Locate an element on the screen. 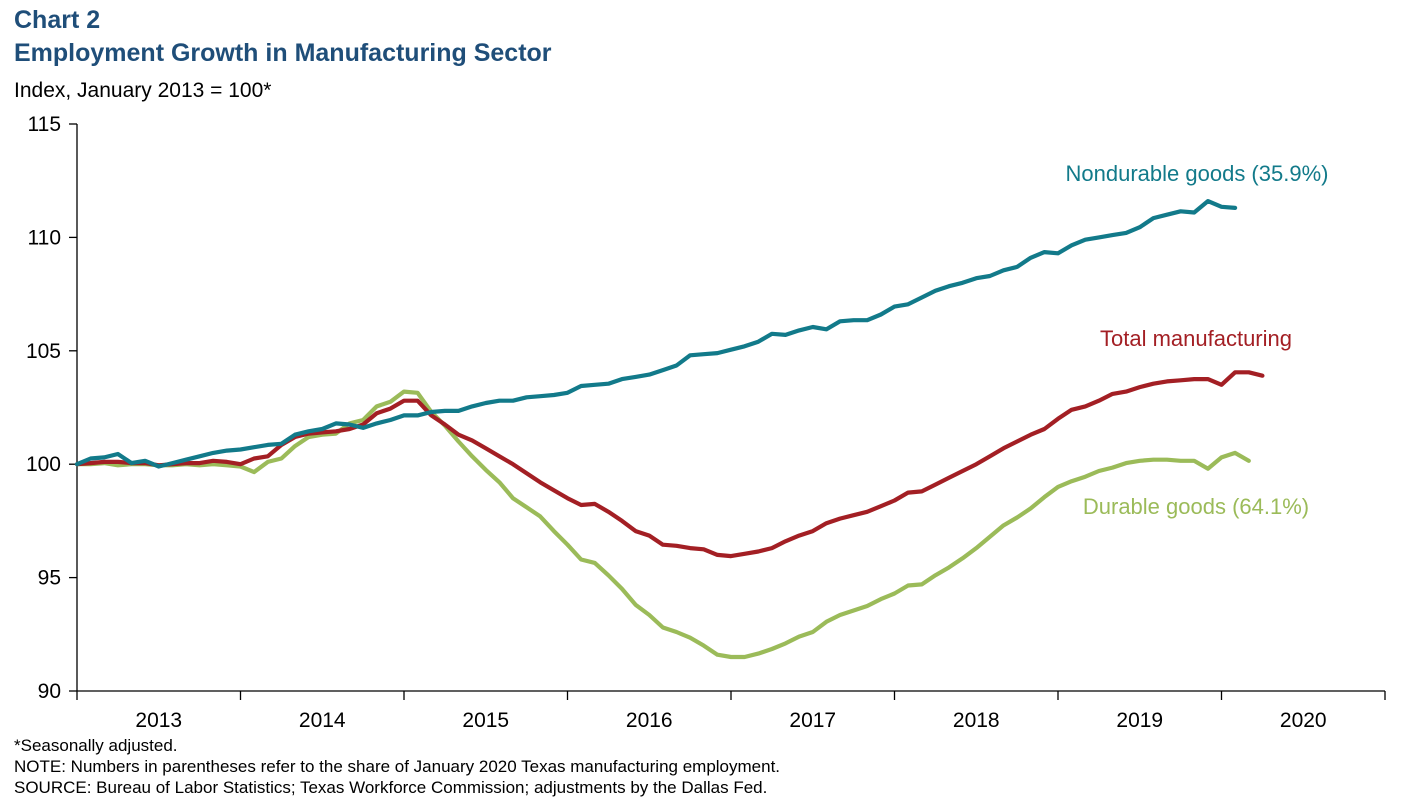 The width and height of the screenshot is (1422, 810). series-label-total-manufacturing: Total manufacturing is located at coordinates (1196, 338).